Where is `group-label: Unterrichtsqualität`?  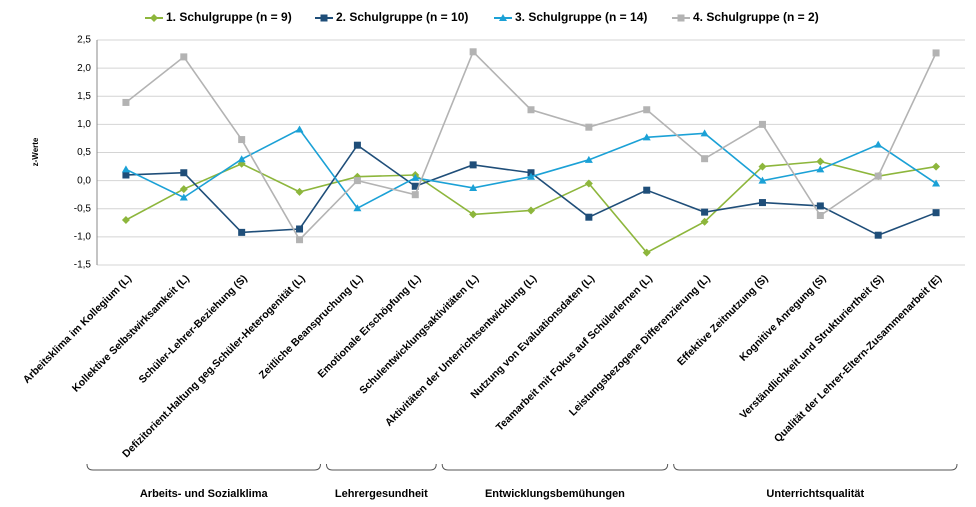
group-label: Unterrichtsqualität is located at coordinates (815, 494).